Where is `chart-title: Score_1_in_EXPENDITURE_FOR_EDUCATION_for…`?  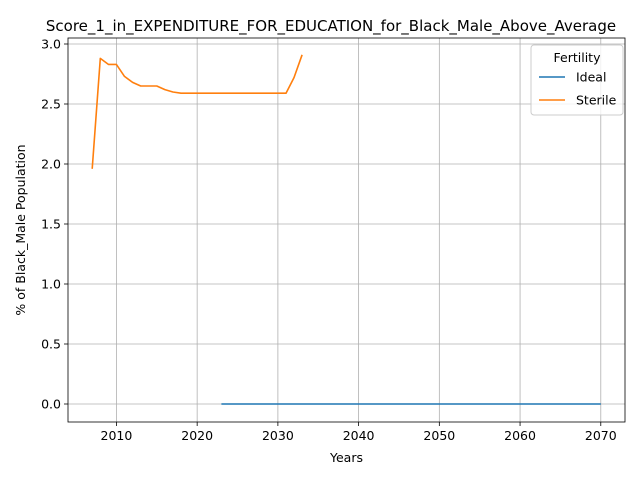 chart-title: Score_1_in_EXPENDITURE_FOR_EDUCATION_for… is located at coordinates (331, 26).